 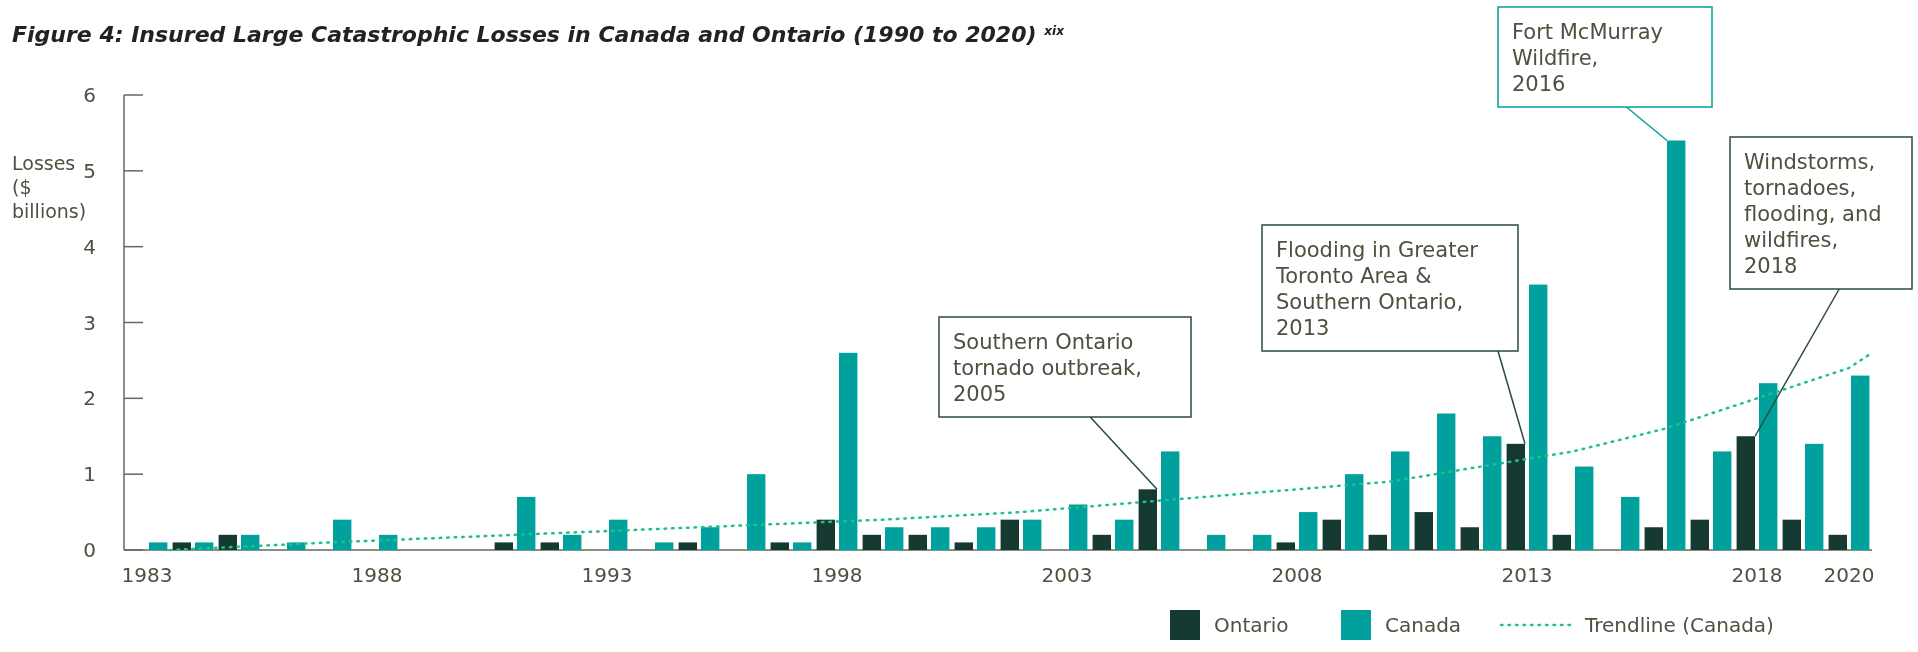 What do you see at coordinates (1297, 575) in the screenshot?
I see `x-tick-label: 2008` at bounding box center [1297, 575].